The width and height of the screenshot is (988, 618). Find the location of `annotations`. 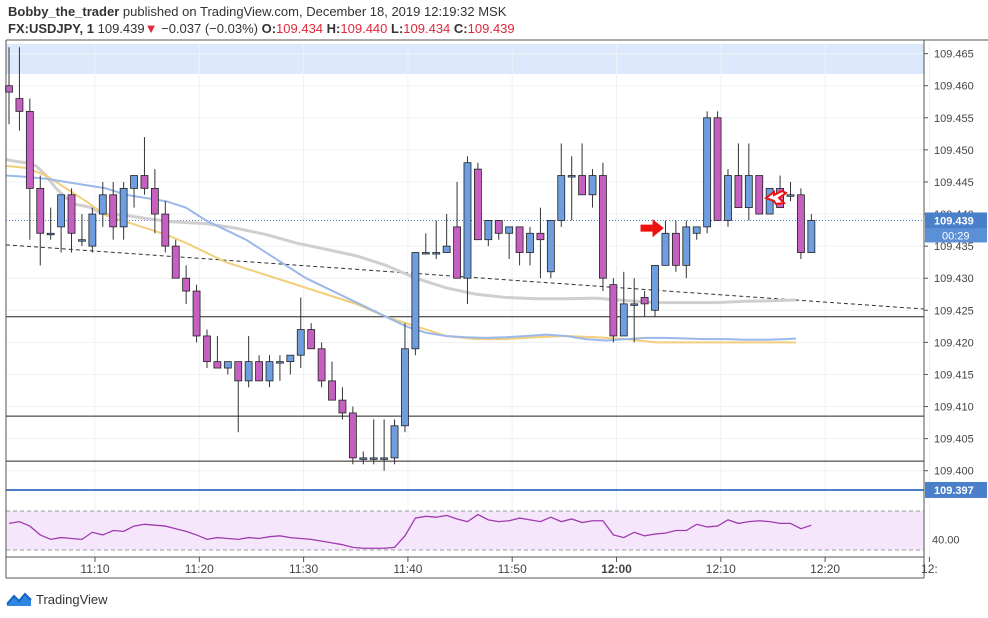

annotations is located at coordinates (714, 213).